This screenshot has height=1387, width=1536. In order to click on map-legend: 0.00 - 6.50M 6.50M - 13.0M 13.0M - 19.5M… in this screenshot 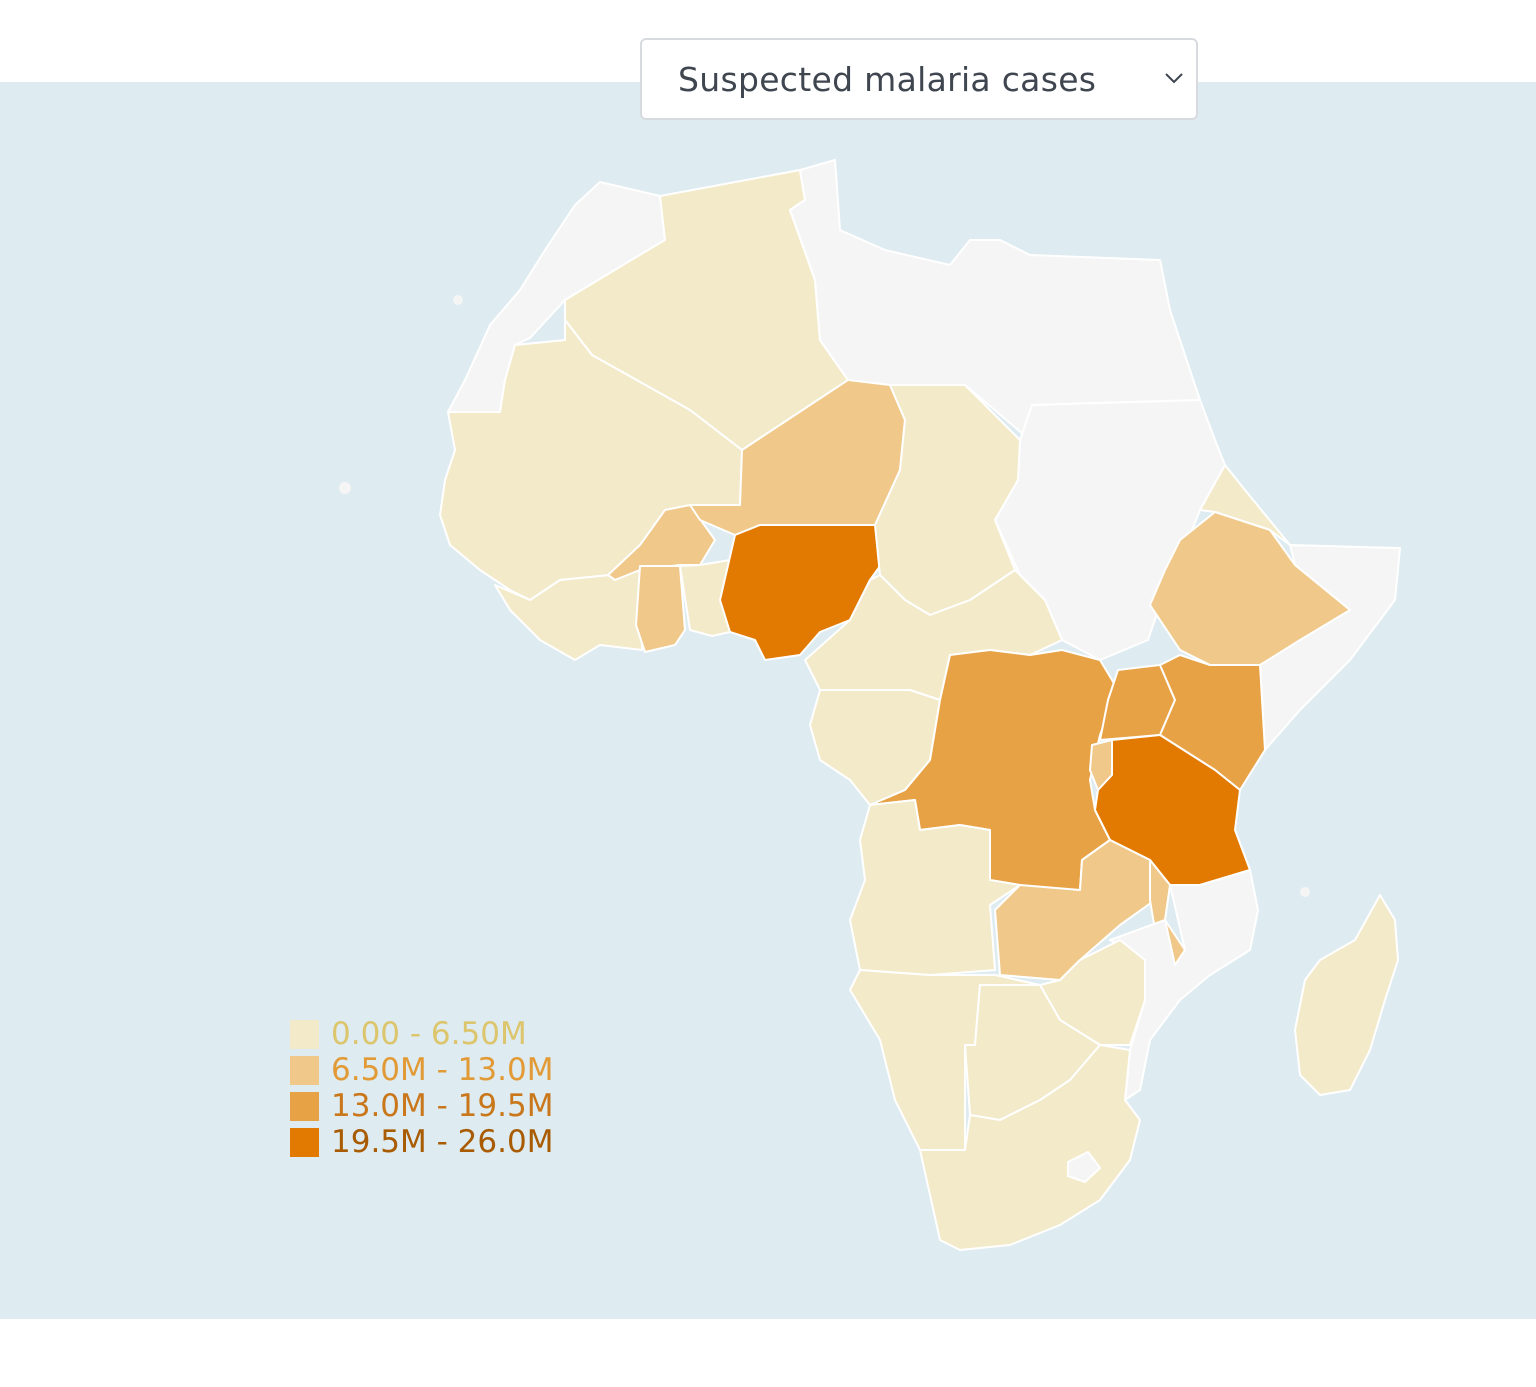, I will do `click(421, 1088)`.